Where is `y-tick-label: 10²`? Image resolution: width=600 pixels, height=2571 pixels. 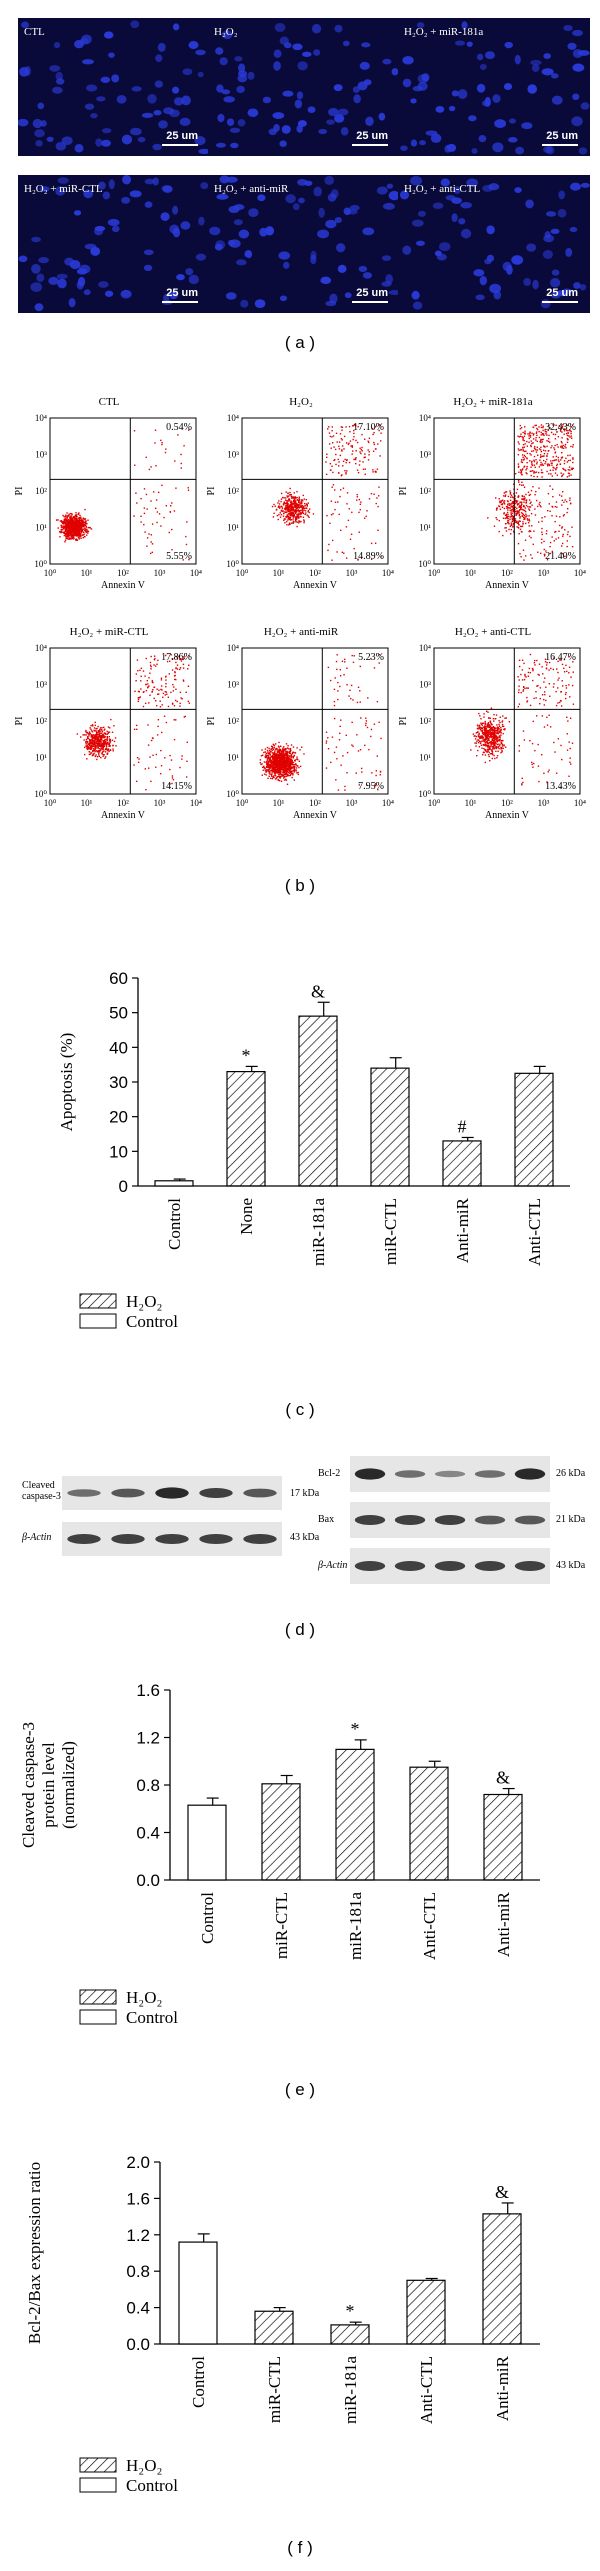
y-tick-label: 10² is located at coordinates (41, 491).